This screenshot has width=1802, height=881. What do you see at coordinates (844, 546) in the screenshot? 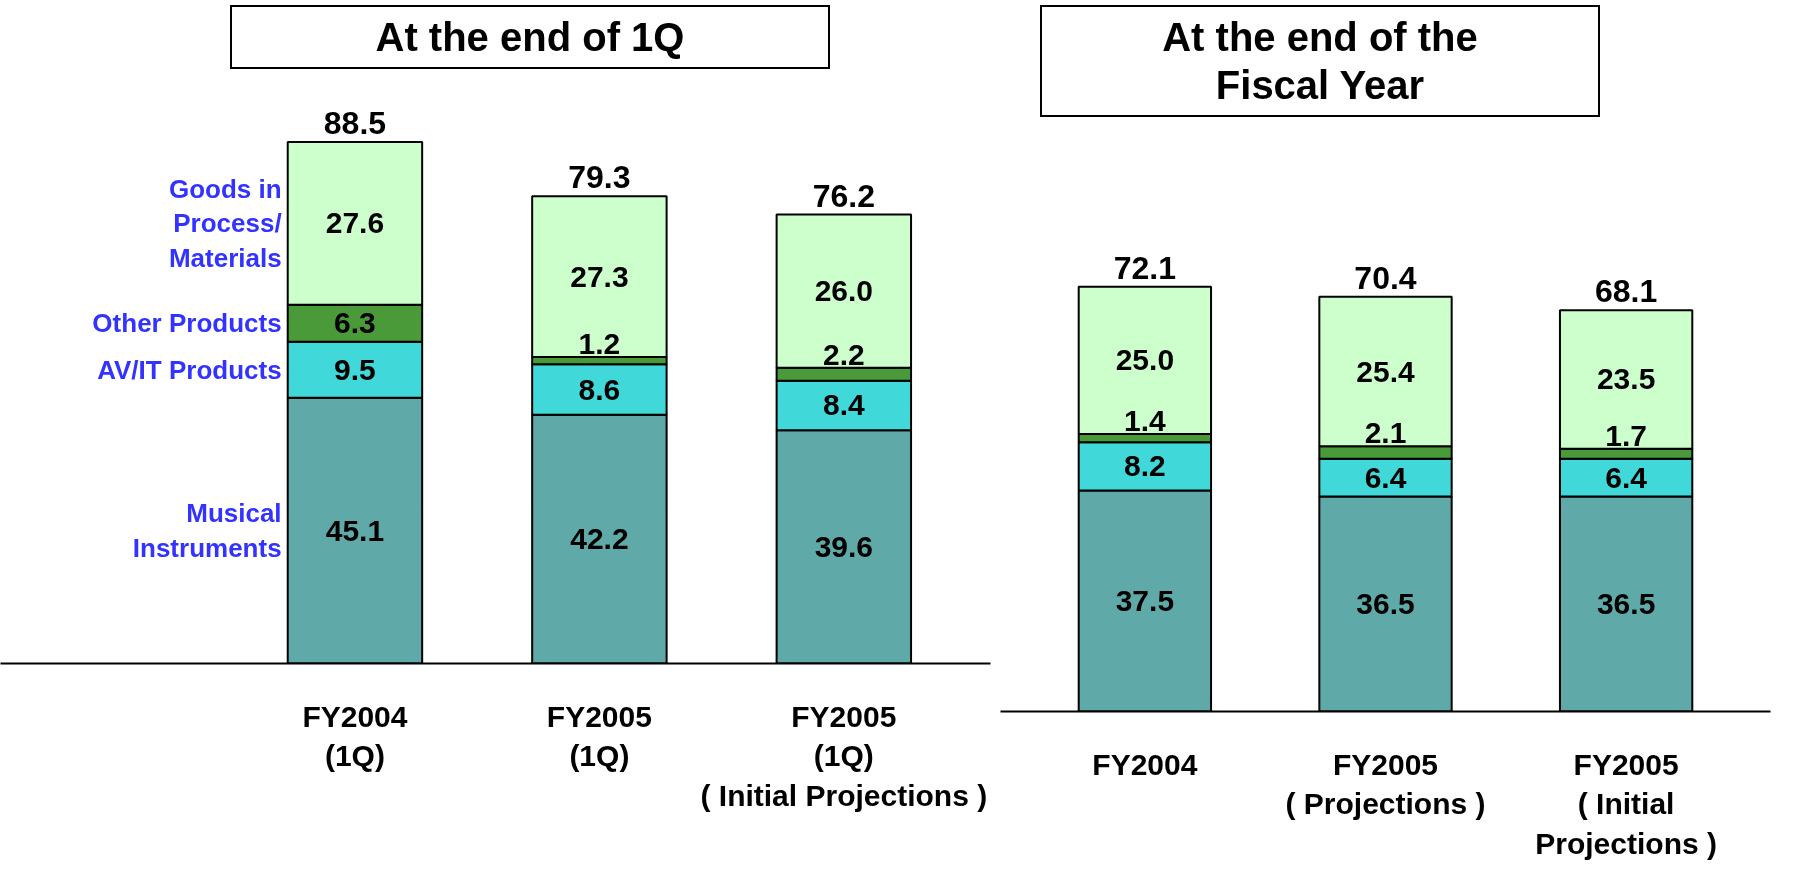
I see `data-label: 39.6` at bounding box center [844, 546].